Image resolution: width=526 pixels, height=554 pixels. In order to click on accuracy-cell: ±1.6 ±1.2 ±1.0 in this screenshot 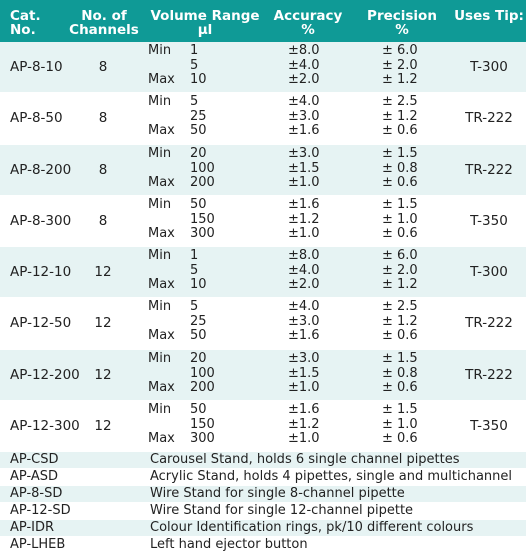, I will do `click(313, 219)`.